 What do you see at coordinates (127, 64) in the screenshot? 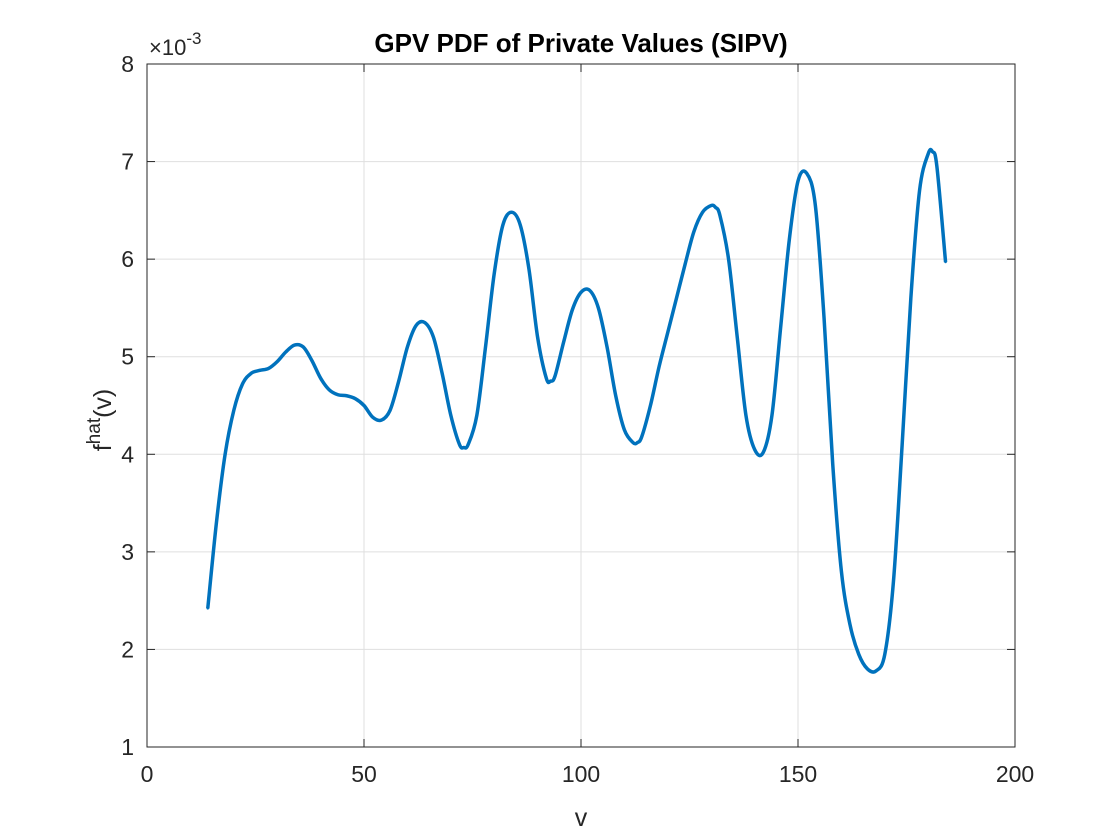
I see `y-tick-label: 8` at bounding box center [127, 64].